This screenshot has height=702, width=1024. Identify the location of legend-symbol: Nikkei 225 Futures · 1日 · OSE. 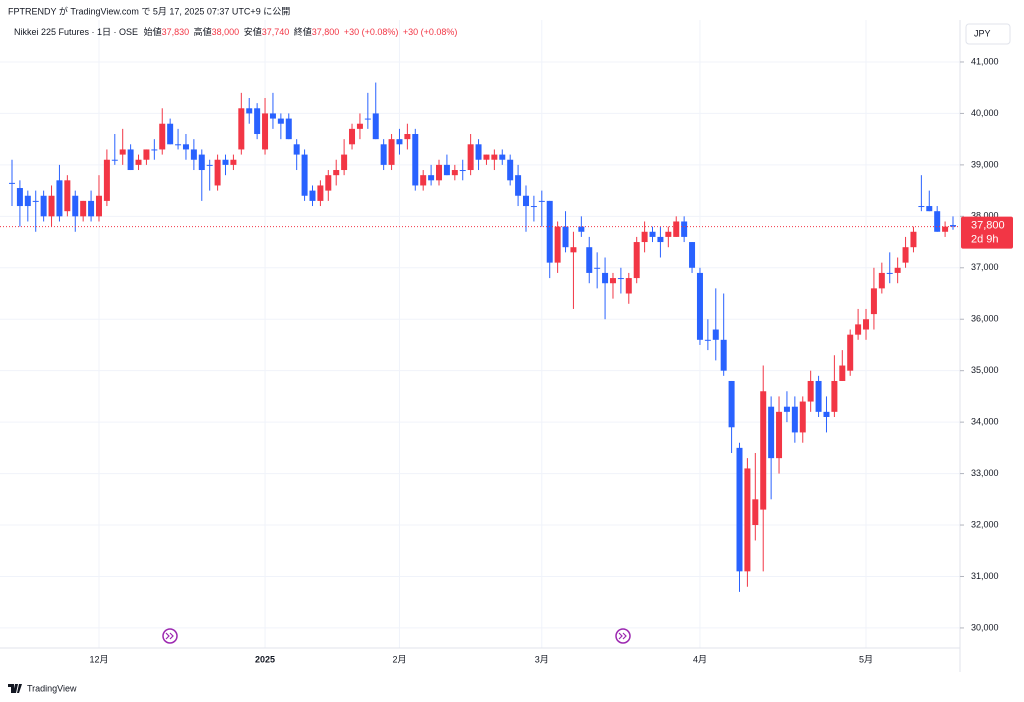
(76, 32).